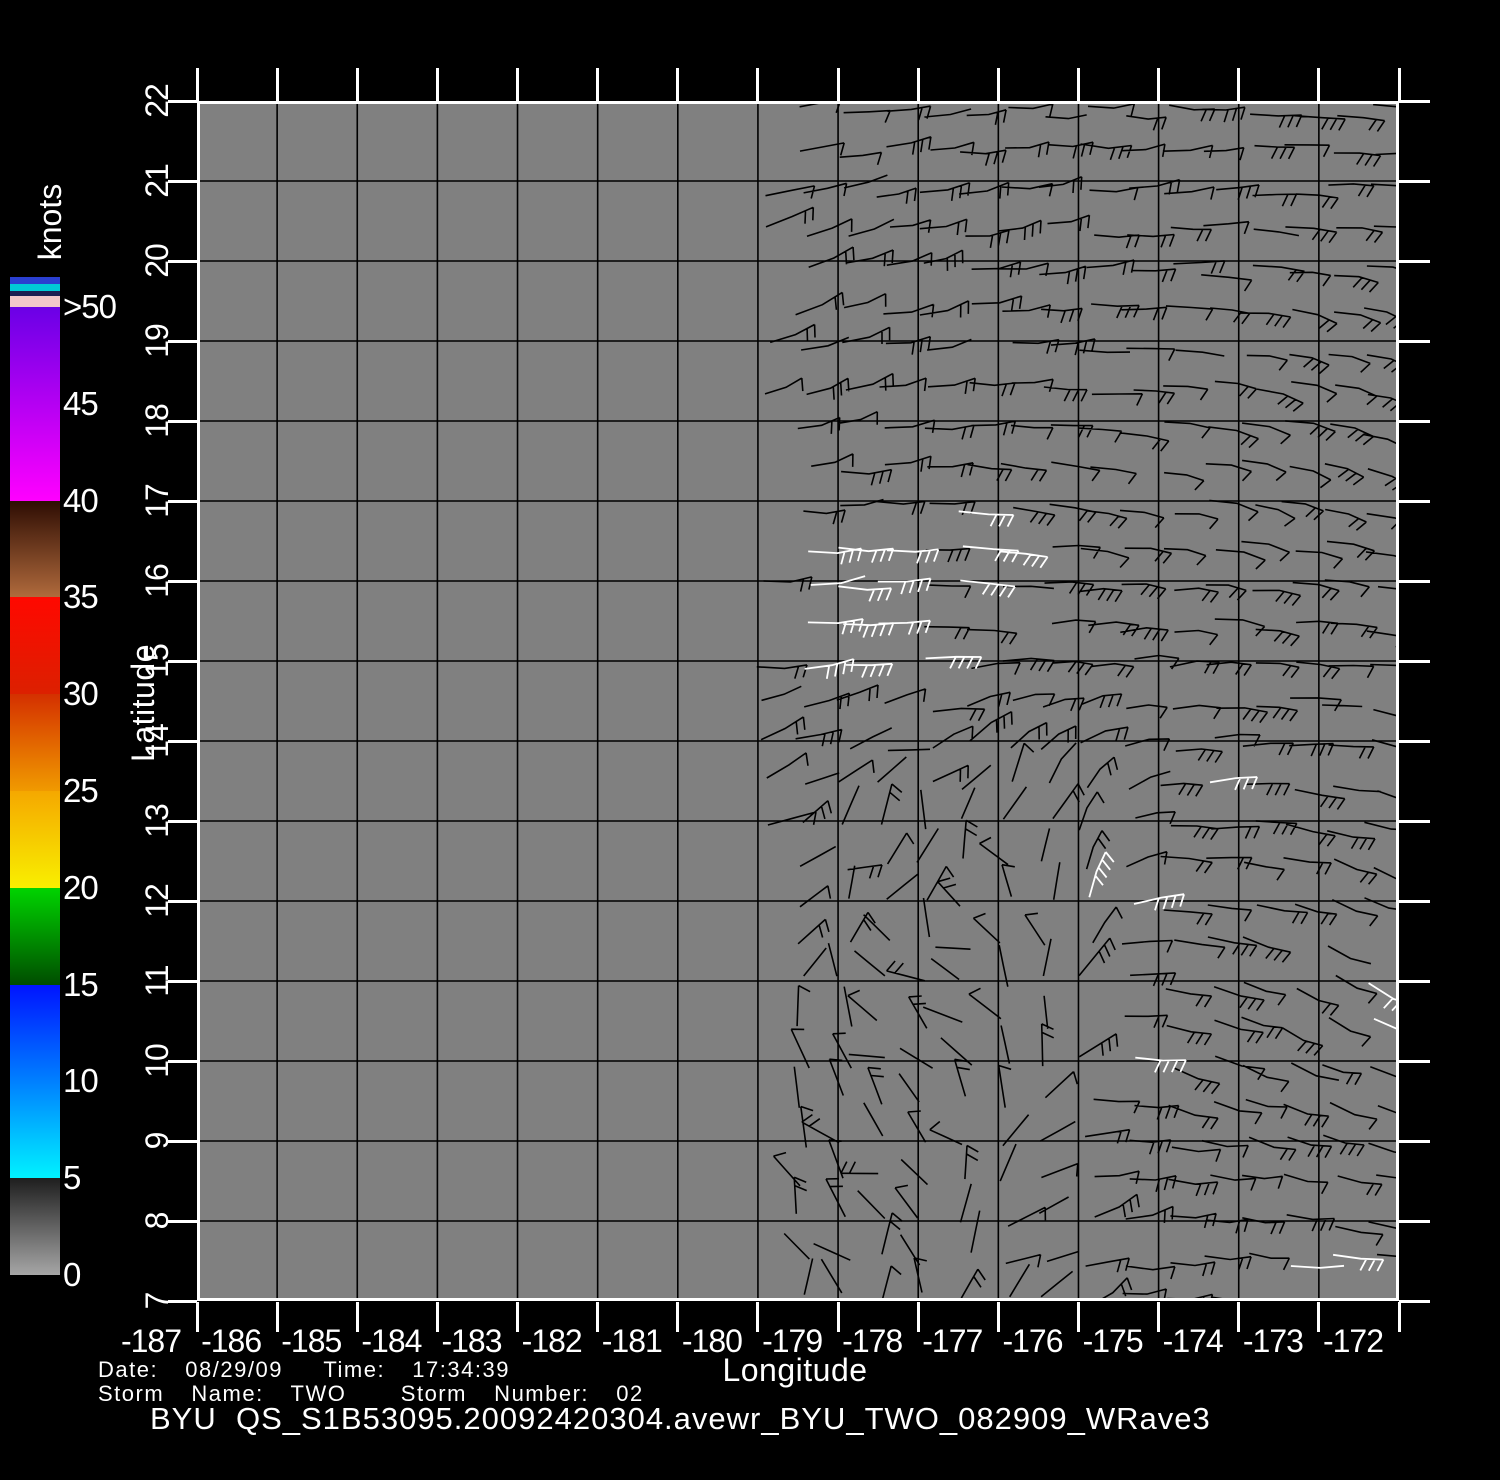 Image resolution: width=1500 pixels, height=1480 pixels. What do you see at coordinates (156, 821) in the screenshot?
I see `y-tick-label: 13` at bounding box center [156, 821].